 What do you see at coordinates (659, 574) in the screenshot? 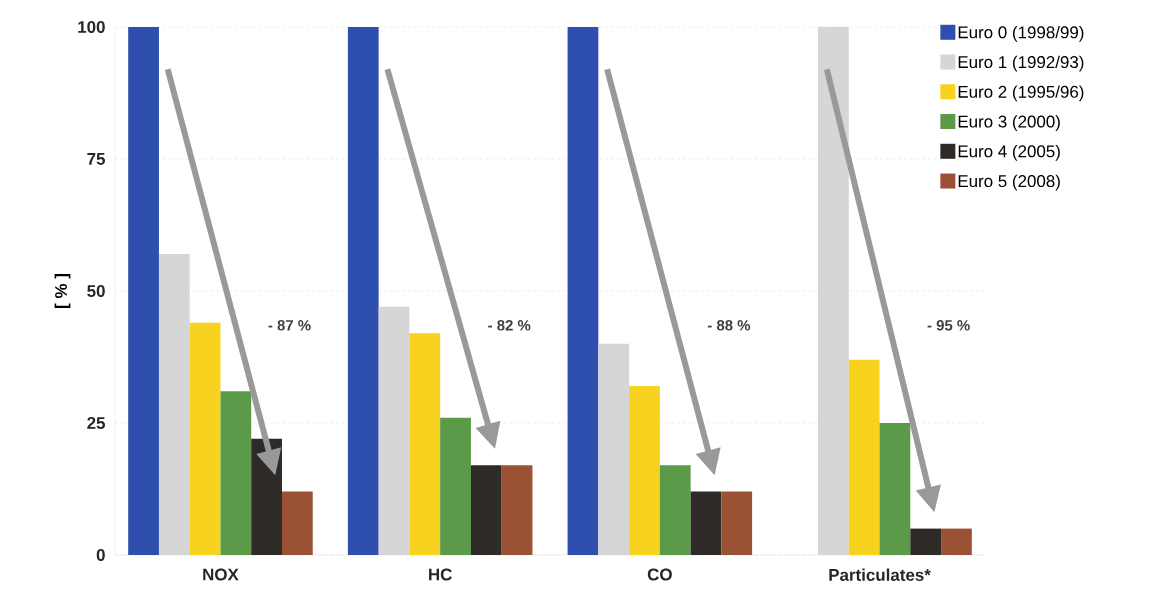
I see `x-tick-label: CO` at bounding box center [659, 574].